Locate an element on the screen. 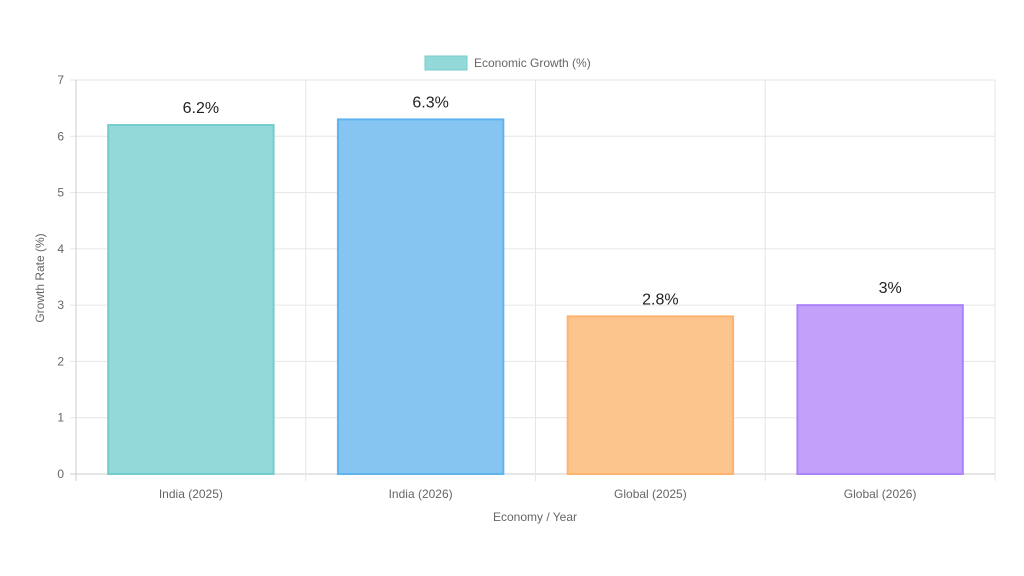 The image size is (1024, 576). legend-swatch is located at coordinates (446, 63).